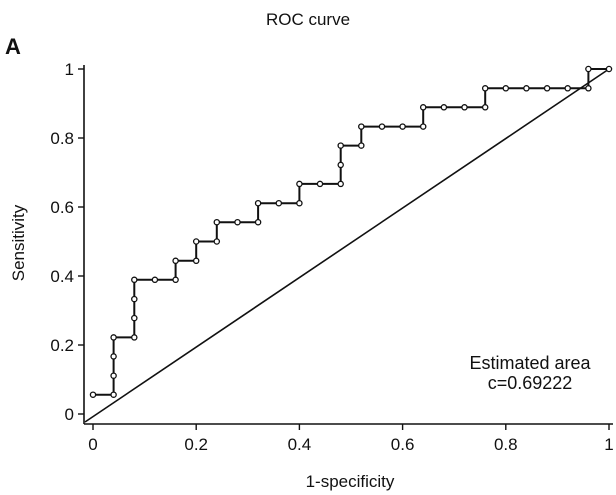 The image size is (616, 495). Describe the element at coordinates (506, 444) in the screenshot. I see `x-tick-label: 0.8` at that location.